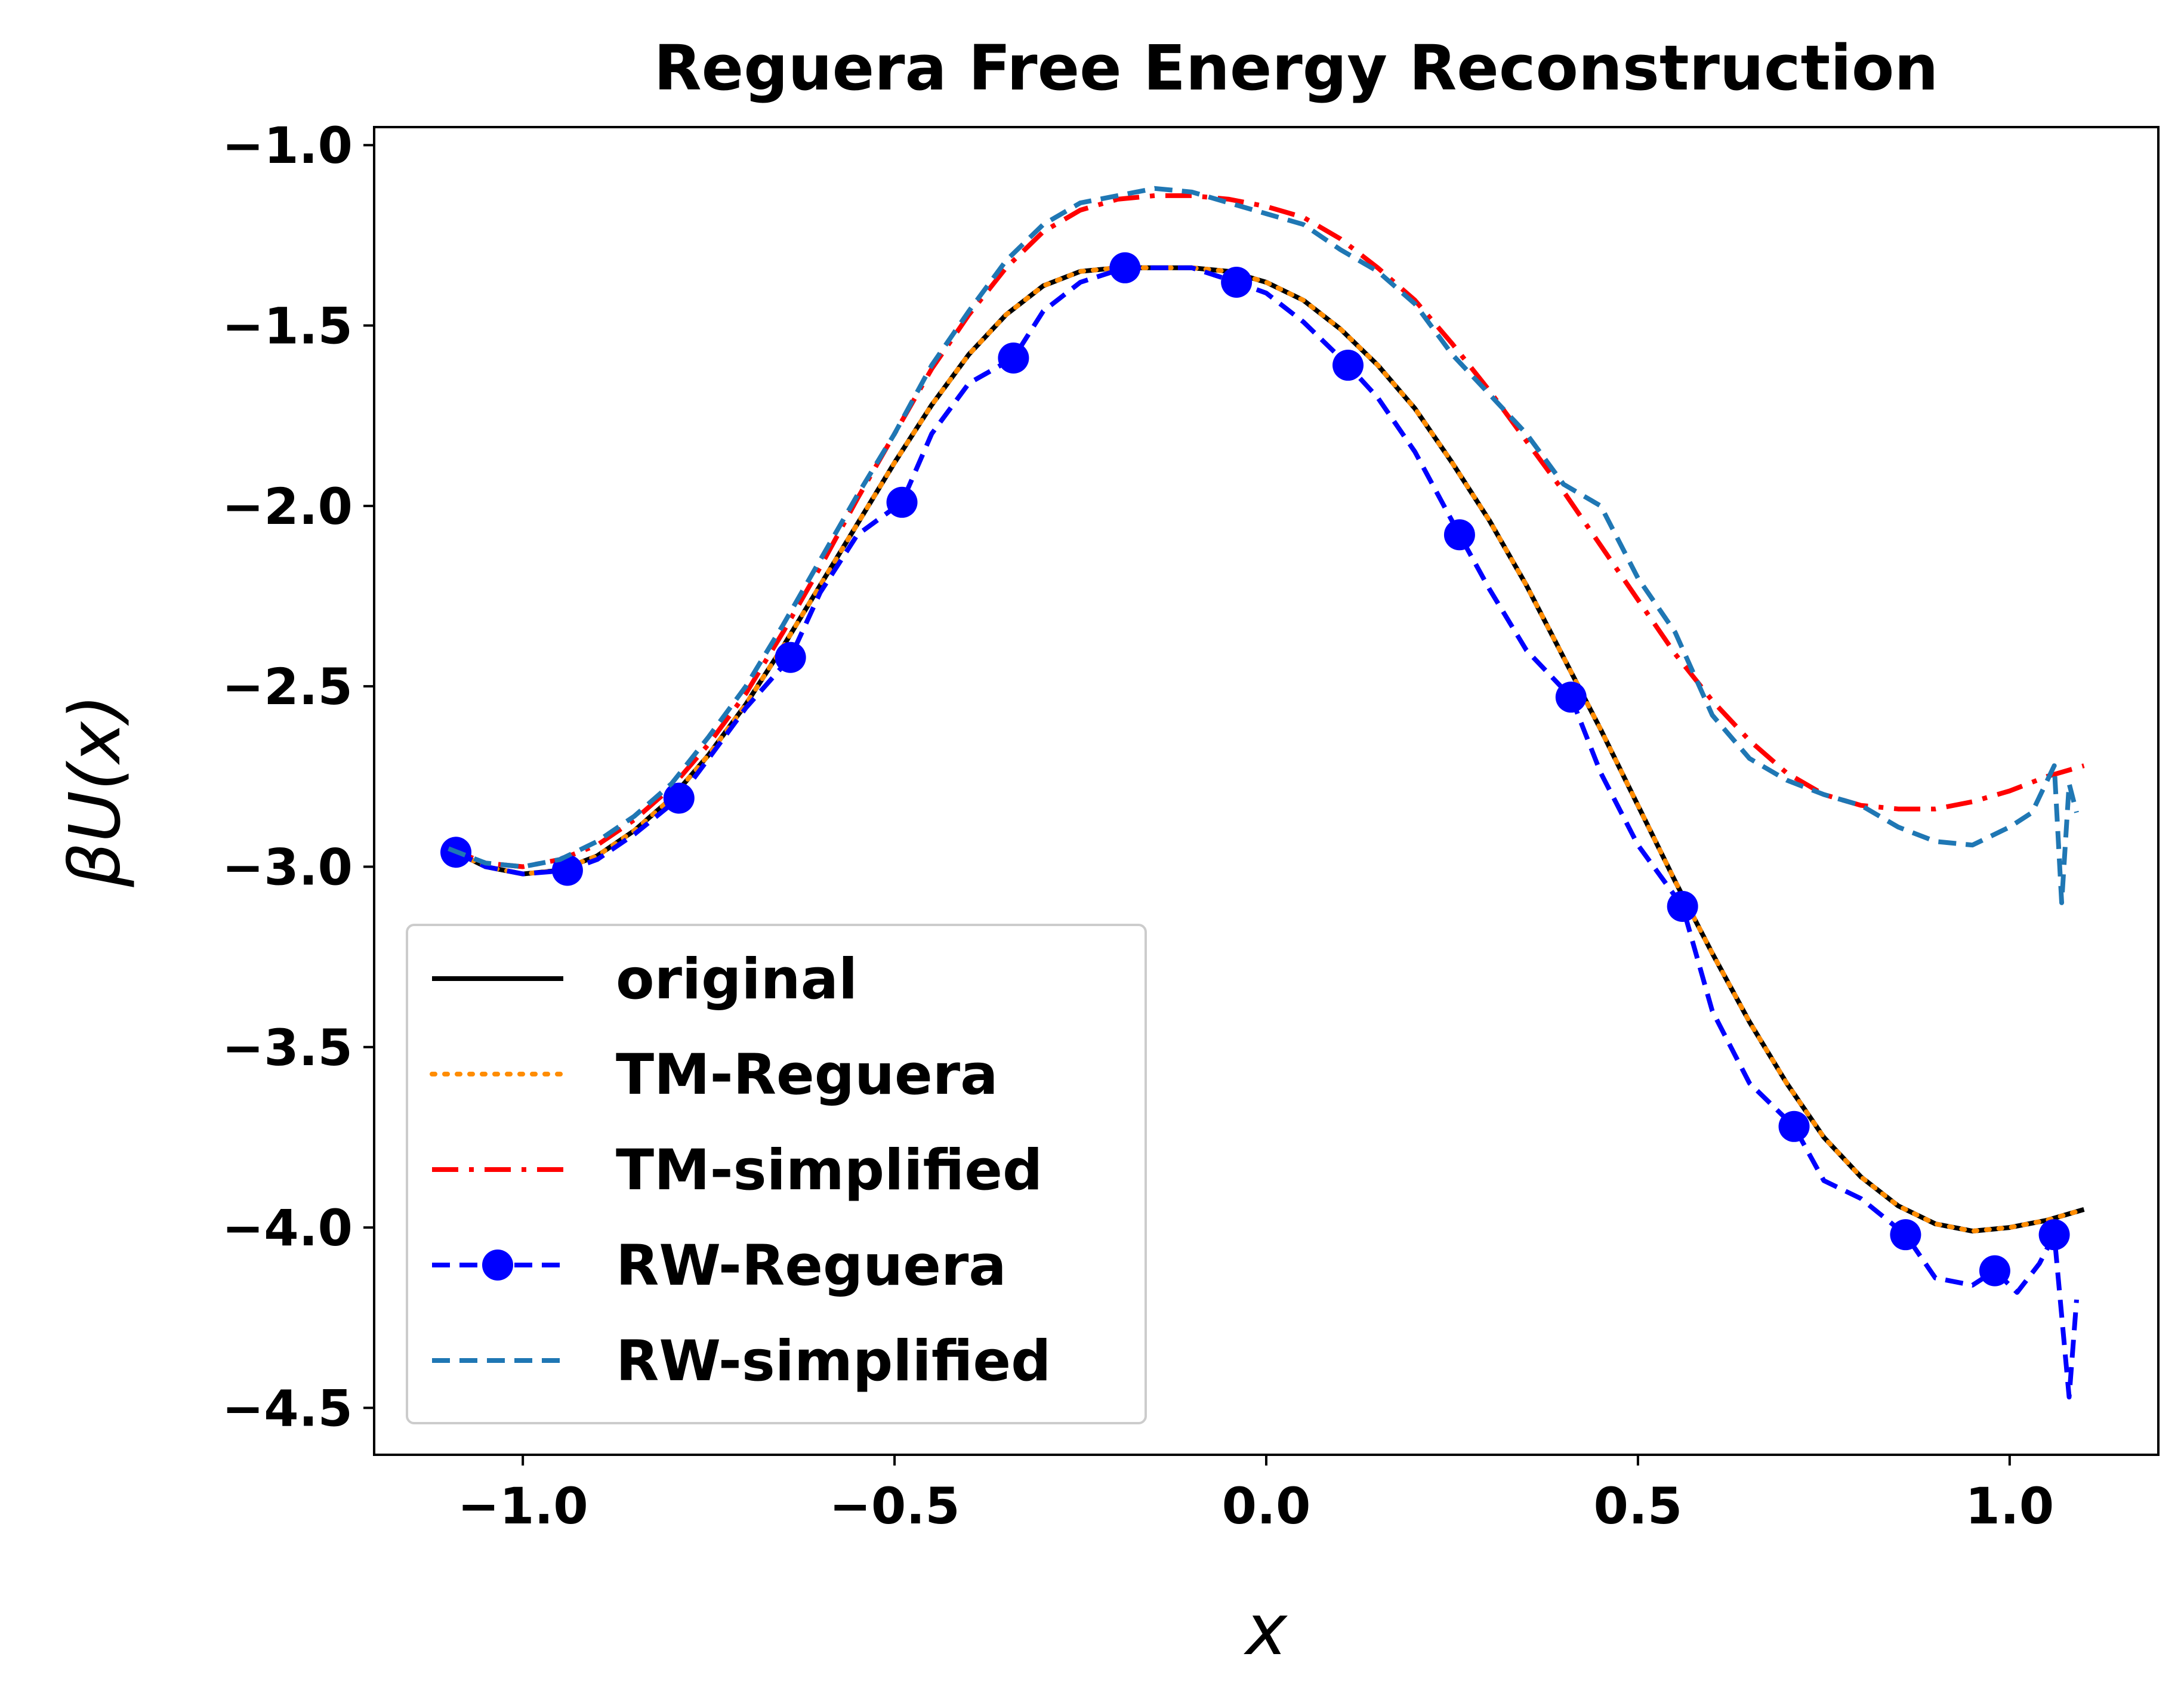  I want to click on y-axis-label: βU(x), so click(95, 791).